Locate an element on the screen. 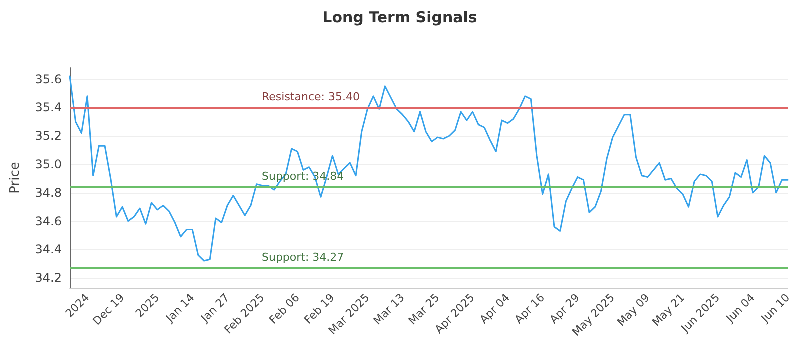  x-tick-label: Feb 06 is located at coordinates (284, 309).